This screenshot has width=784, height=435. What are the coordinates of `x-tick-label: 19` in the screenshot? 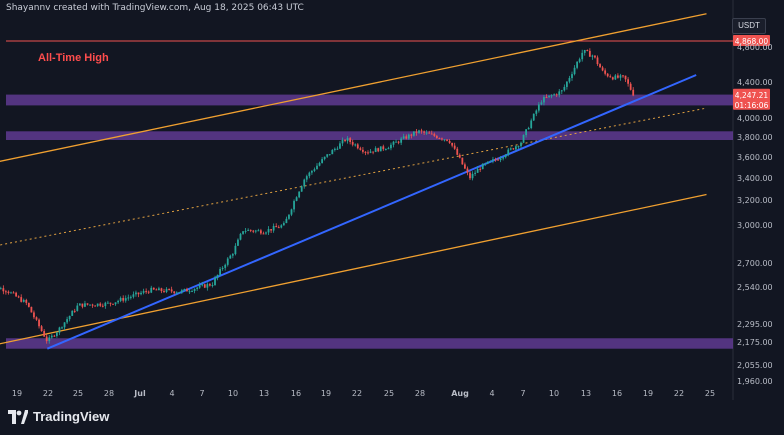 It's located at (17, 393).